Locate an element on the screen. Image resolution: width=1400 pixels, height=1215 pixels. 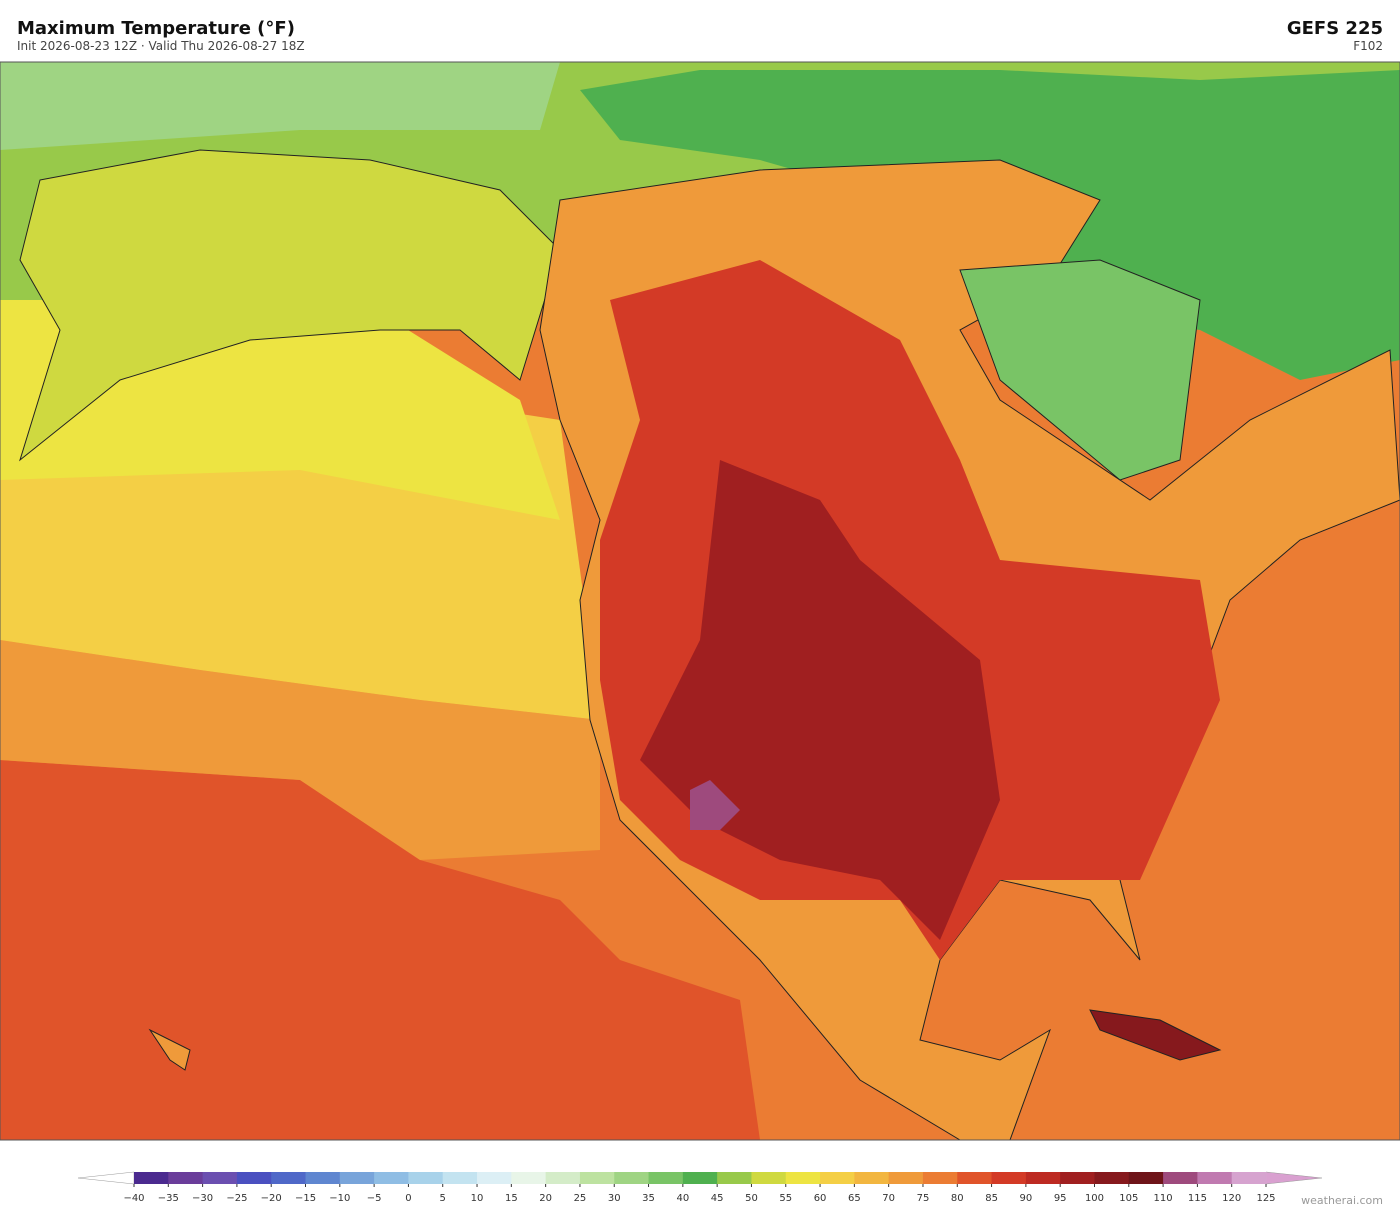
colorbar-tick-label: −25 is located at coordinates (236, 1198).